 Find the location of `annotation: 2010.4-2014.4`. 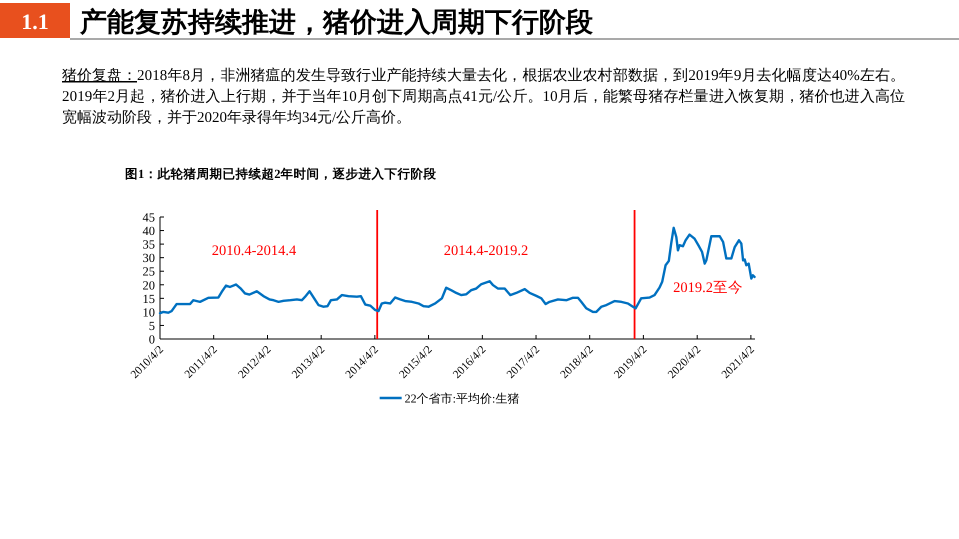

annotation: 2010.4-2014.4 is located at coordinates (255, 251).